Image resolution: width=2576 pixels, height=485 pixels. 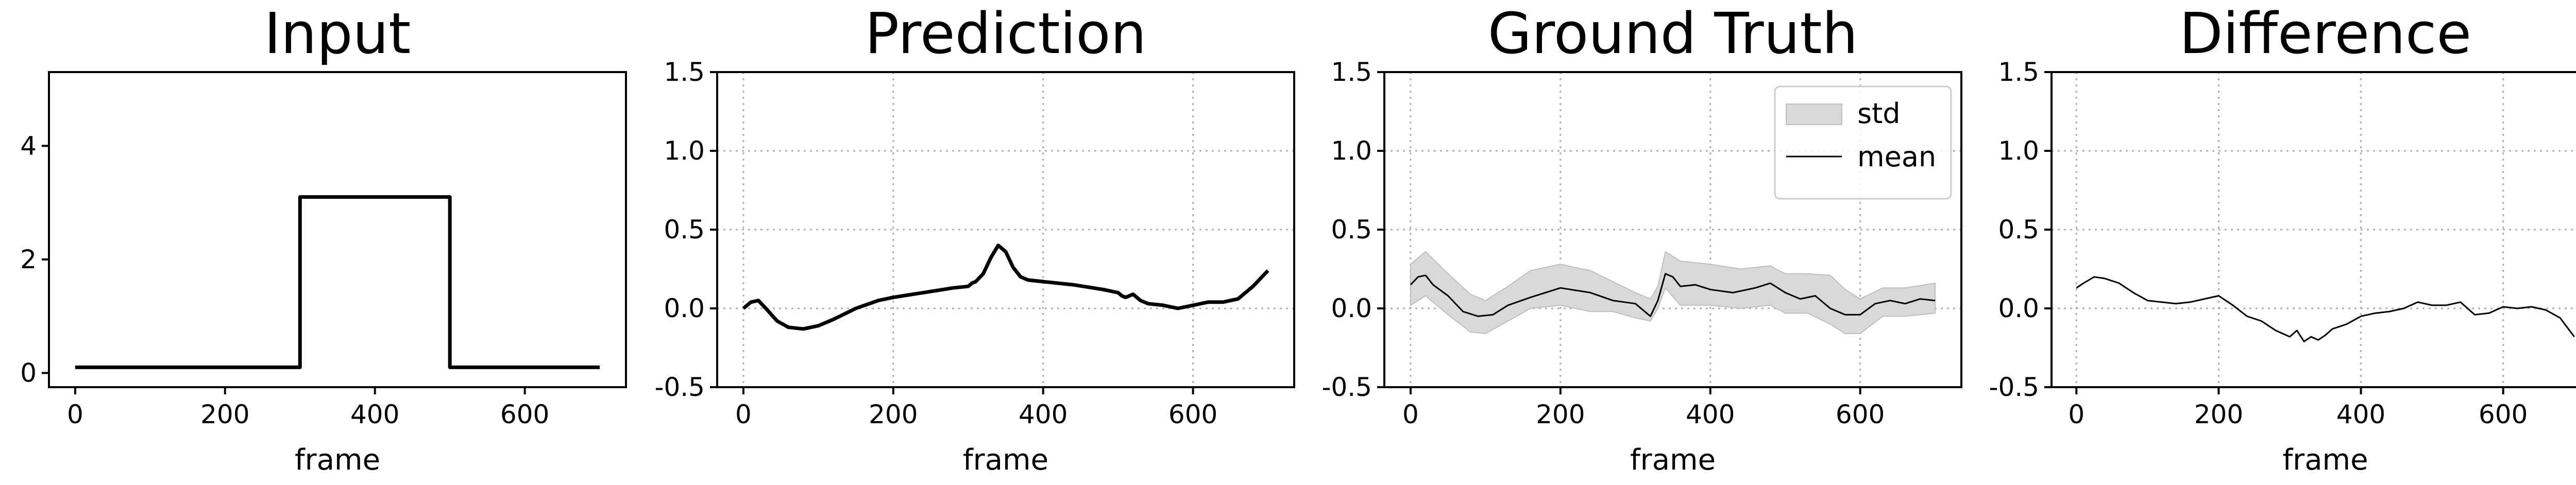 I want to click on legend-swatch-std, so click(x=1814, y=114).